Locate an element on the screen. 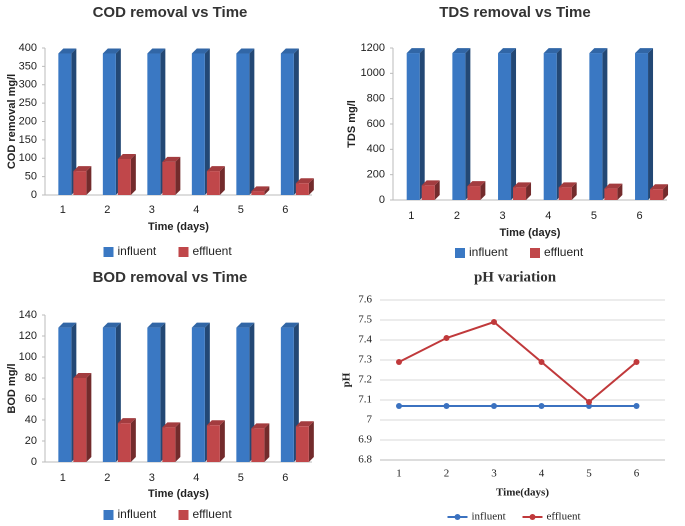 Image resolution: width=685 pixels, height=526 pixels. y-tick-label: 50 is located at coordinates (31, 177).